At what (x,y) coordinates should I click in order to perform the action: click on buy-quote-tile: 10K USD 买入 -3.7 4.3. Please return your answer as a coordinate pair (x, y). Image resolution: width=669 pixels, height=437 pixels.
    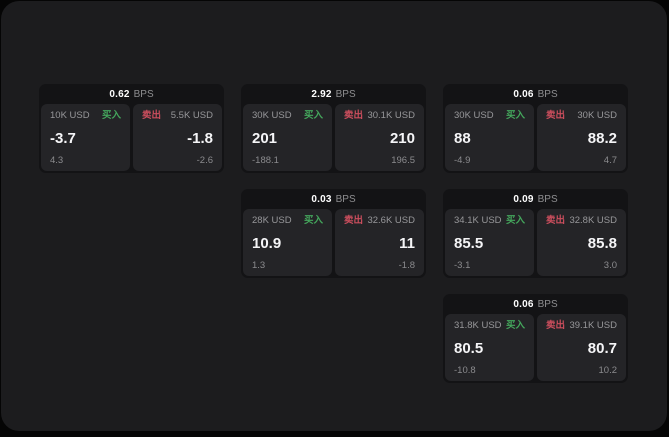
    Looking at the image, I should click on (85, 137).